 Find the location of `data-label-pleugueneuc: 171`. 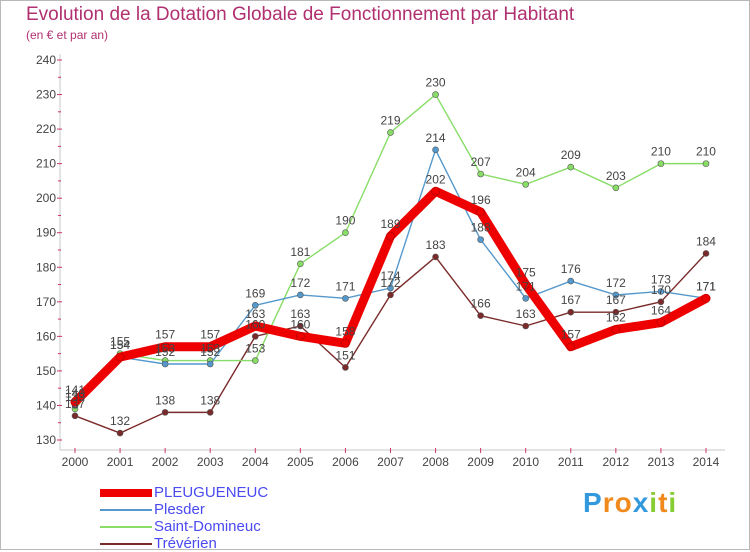

data-label-pleugueneuc: 171 is located at coordinates (706, 286).